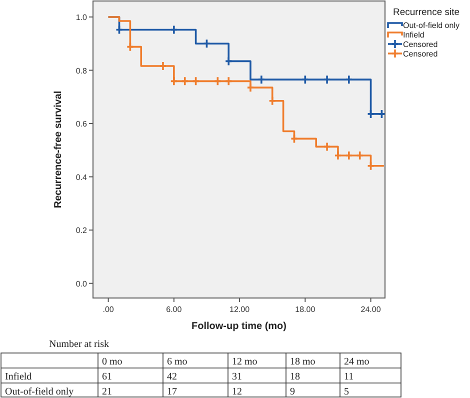 This screenshot has height=398, width=470. What do you see at coordinates (79, 344) in the screenshot?
I see `text: Number at risk` at bounding box center [79, 344].